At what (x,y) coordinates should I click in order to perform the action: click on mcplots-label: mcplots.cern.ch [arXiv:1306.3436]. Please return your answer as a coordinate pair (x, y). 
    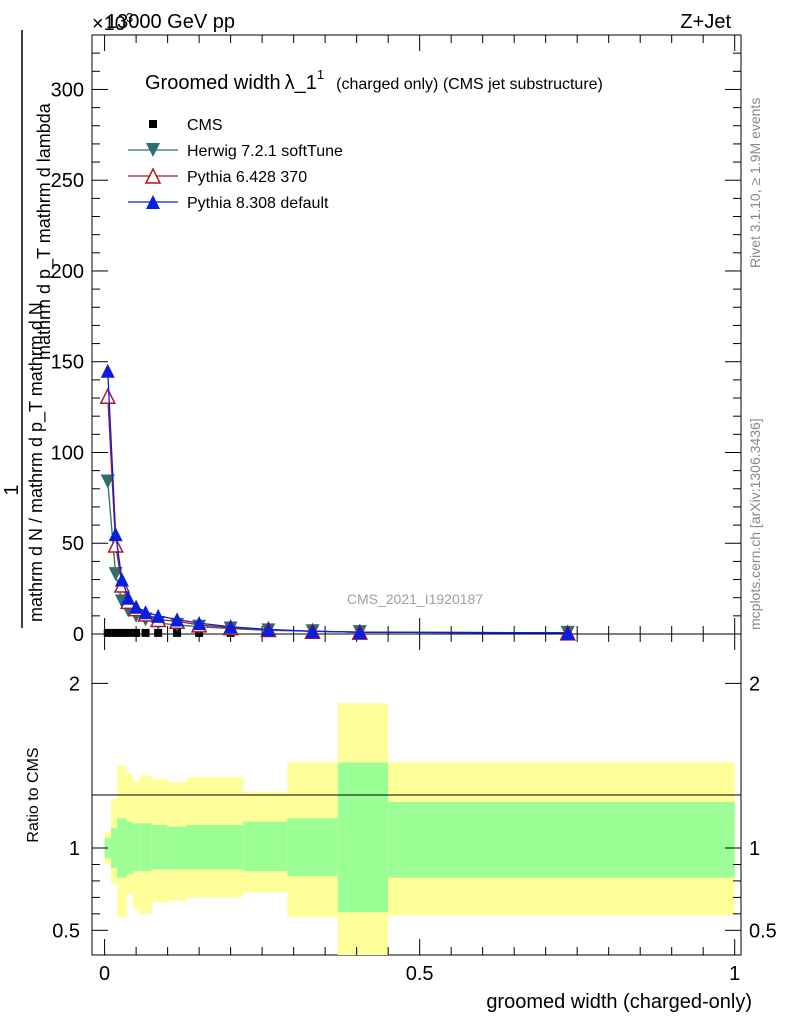
    Looking at the image, I should click on (755, 524).